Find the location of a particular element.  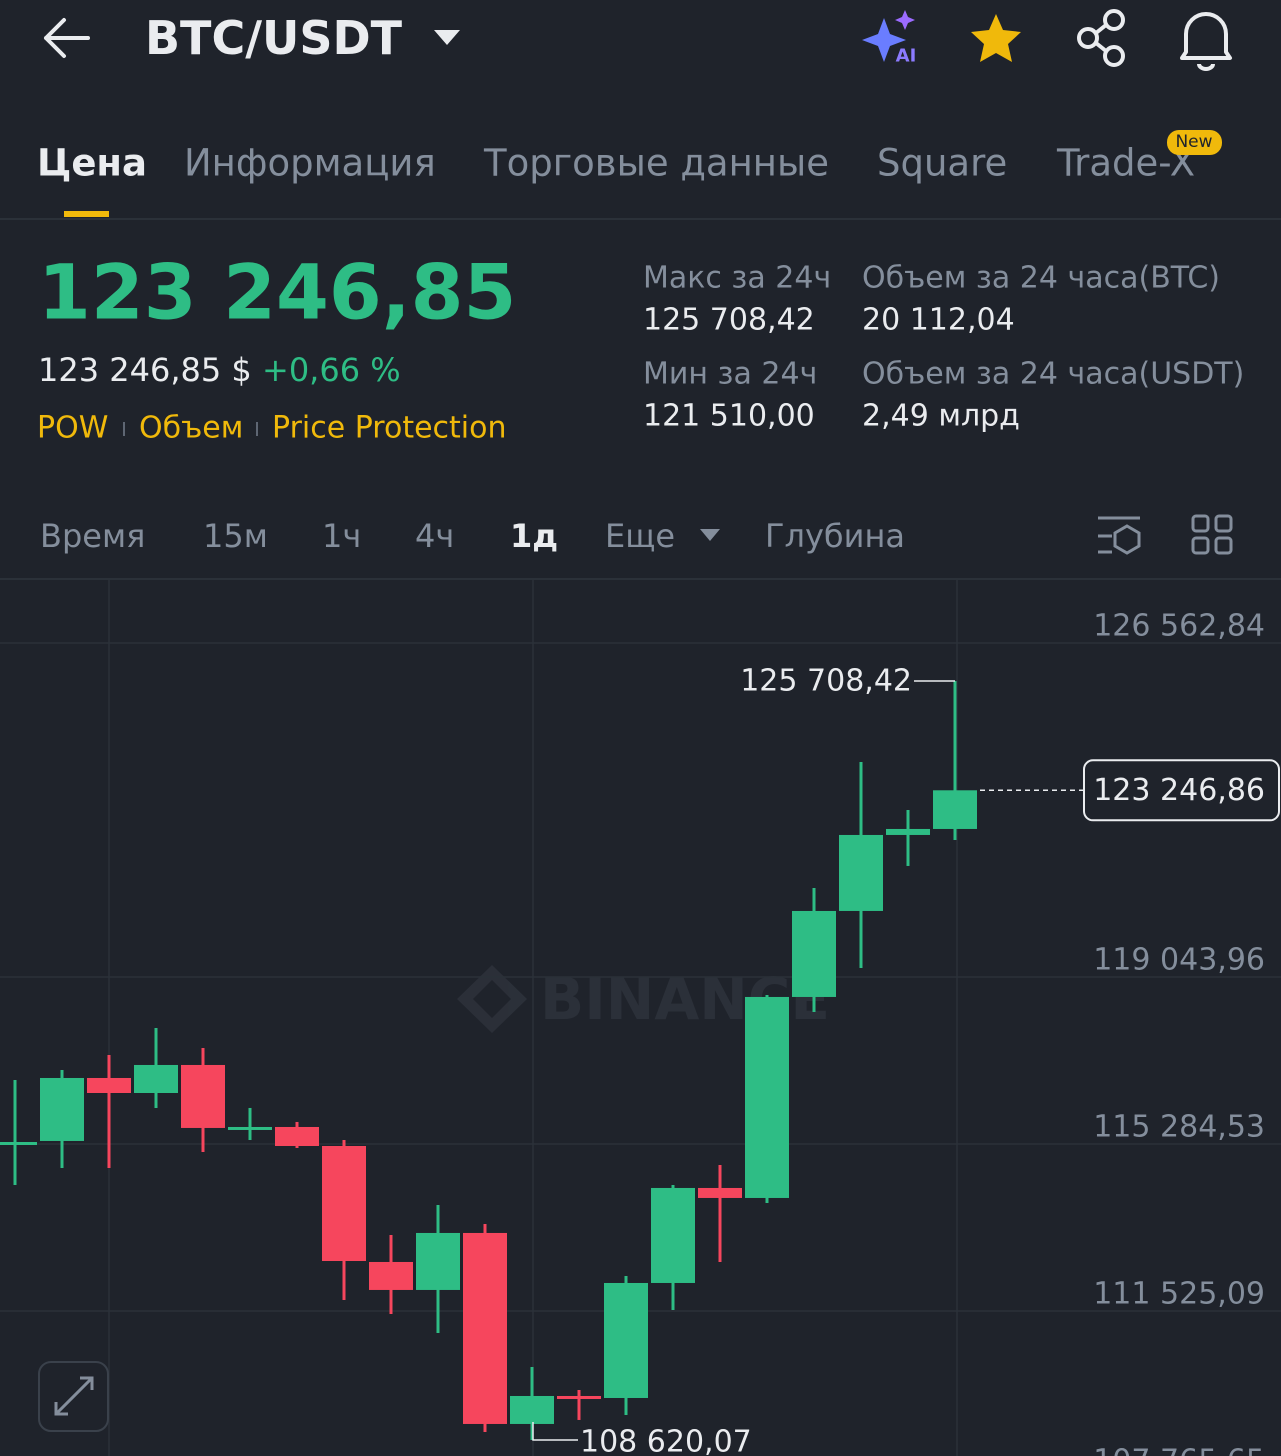

indicator-settings-button is located at coordinates (1119, 535).